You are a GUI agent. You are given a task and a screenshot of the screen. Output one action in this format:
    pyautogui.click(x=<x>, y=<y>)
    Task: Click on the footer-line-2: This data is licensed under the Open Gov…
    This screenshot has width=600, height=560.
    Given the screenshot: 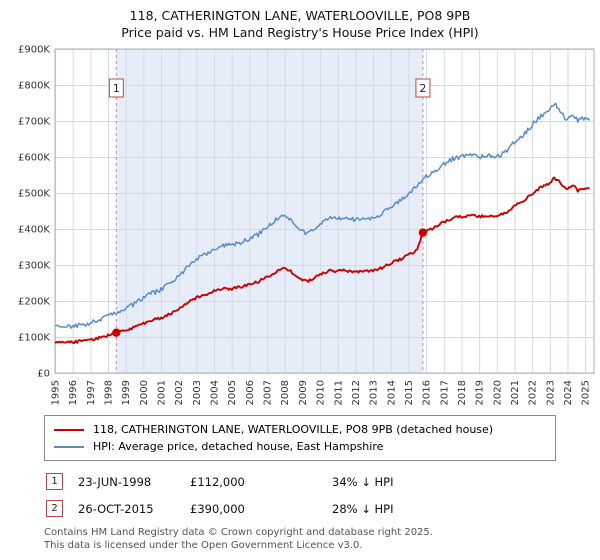 What is the action you would take?
    pyautogui.click(x=203, y=545)
    